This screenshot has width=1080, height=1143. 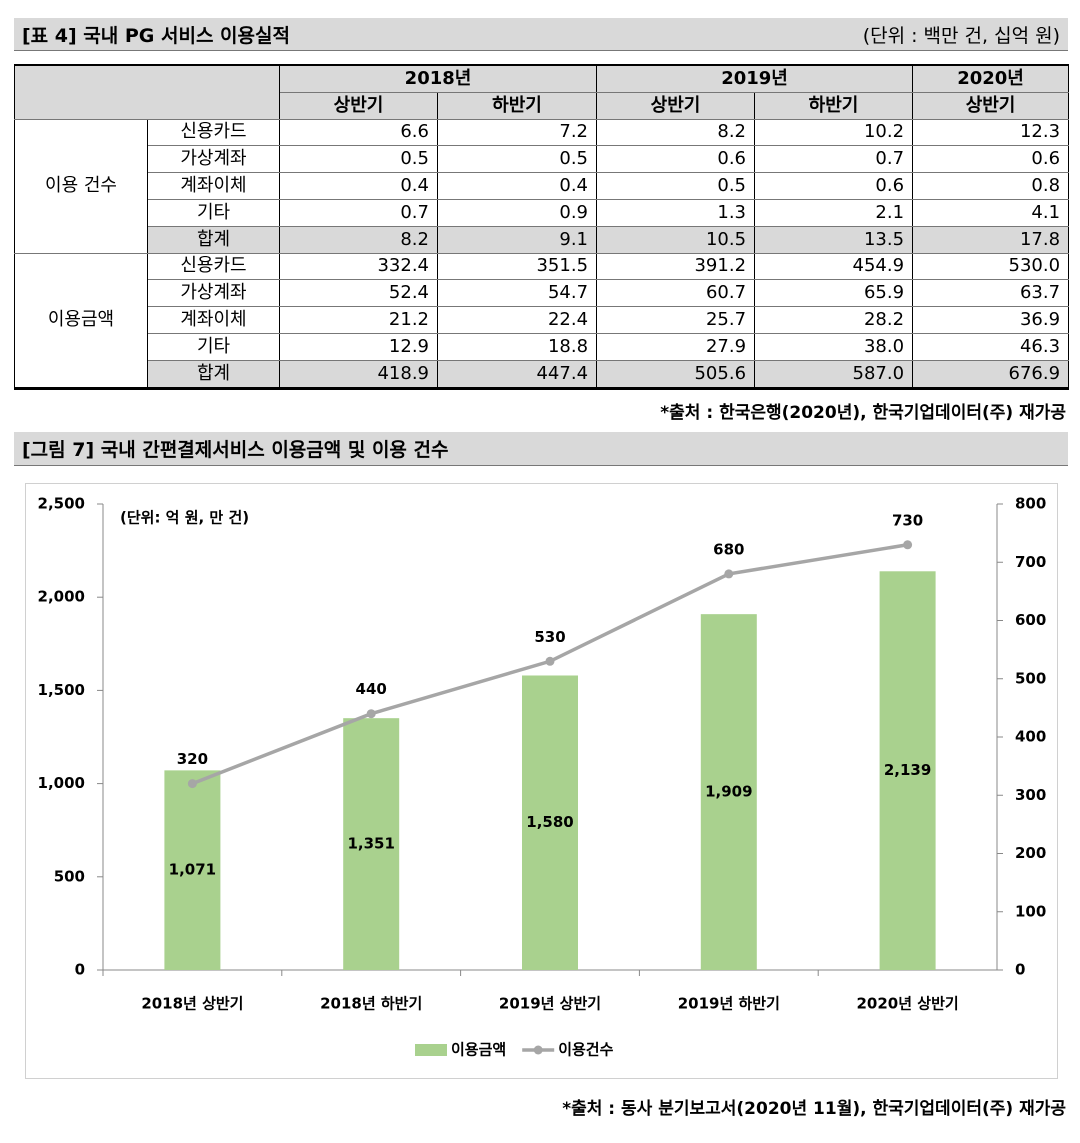 What do you see at coordinates (358, 293) in the screenshot?
I see `cell: 52.4` at bounding box center [358, 293].